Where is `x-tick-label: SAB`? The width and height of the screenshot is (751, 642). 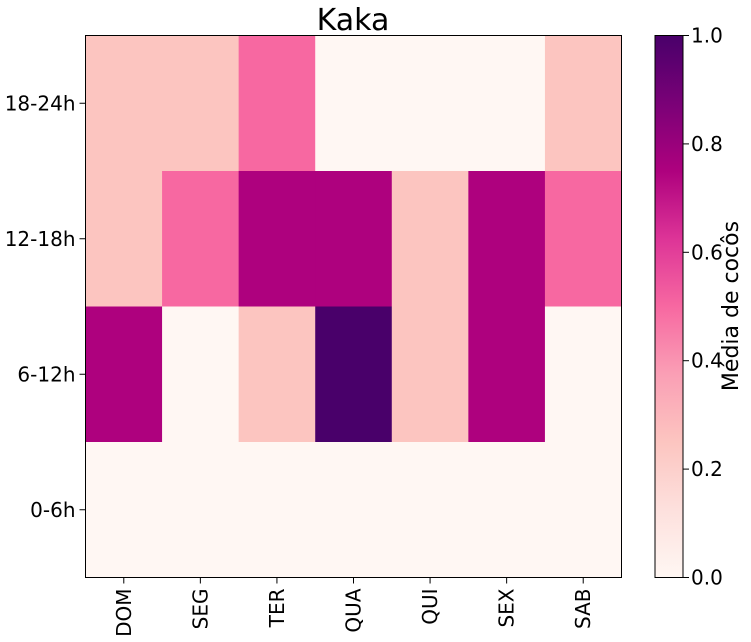 x-tick-label: SAB is located at coordinates (583, 609).